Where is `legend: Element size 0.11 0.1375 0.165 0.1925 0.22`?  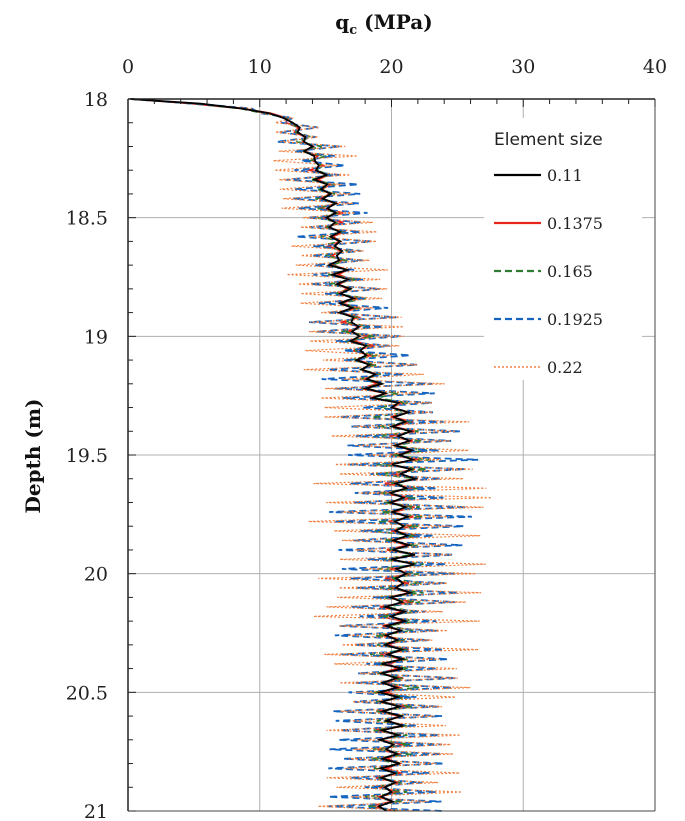
legend: Element size 0.11 0.1375 0.165 0.1925 0.22 is located at coordinates (563, 249).